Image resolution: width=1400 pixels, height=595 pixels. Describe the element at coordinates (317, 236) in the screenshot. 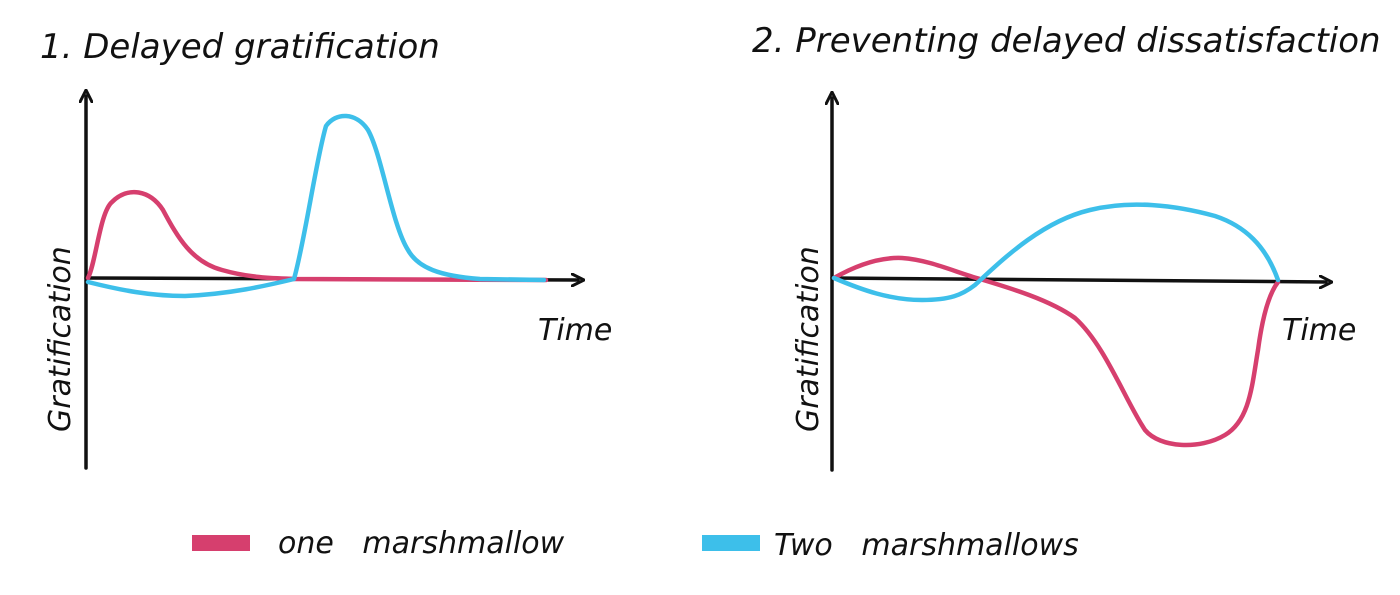

I see `panel1-one-marshmallow-curve` at that location.